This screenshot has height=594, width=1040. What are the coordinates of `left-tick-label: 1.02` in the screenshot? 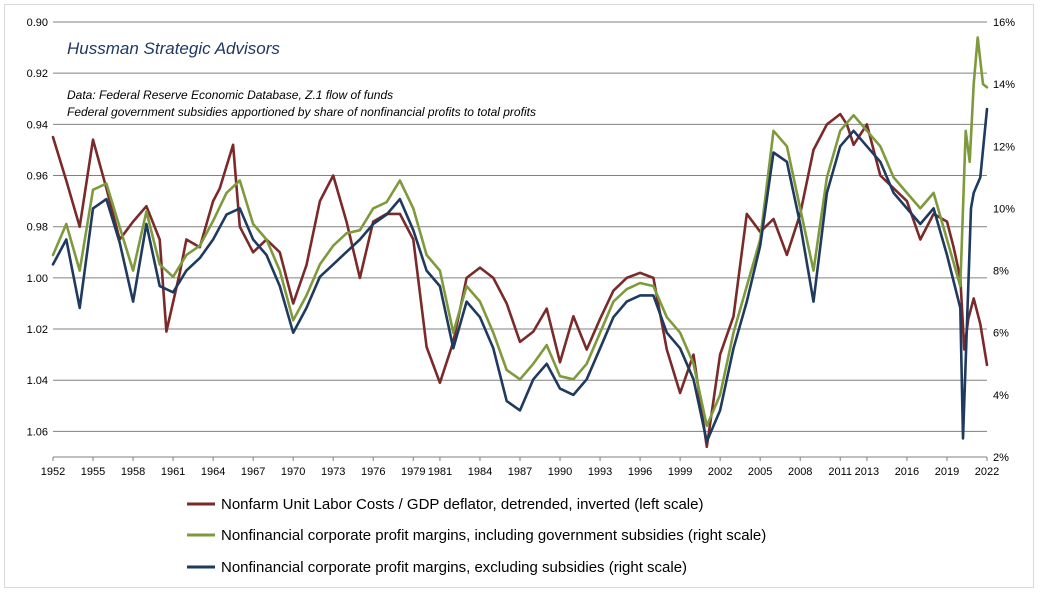 It's located at (37, 330).